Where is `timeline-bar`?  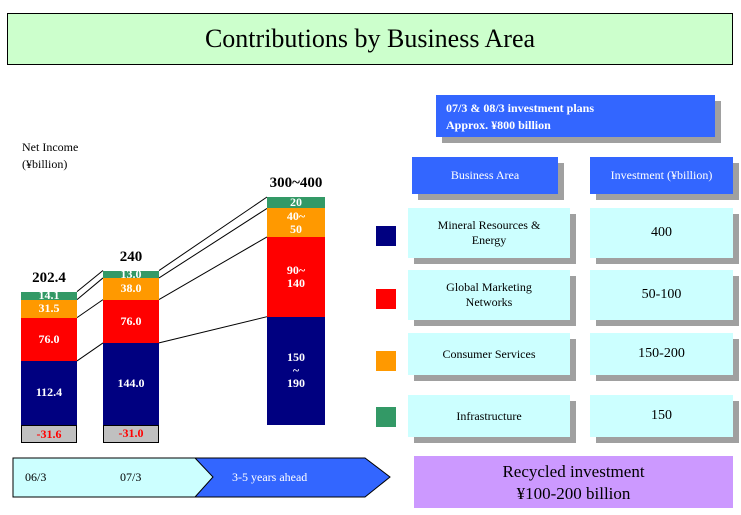 timeline-bar is located at coordinates (113, 477).